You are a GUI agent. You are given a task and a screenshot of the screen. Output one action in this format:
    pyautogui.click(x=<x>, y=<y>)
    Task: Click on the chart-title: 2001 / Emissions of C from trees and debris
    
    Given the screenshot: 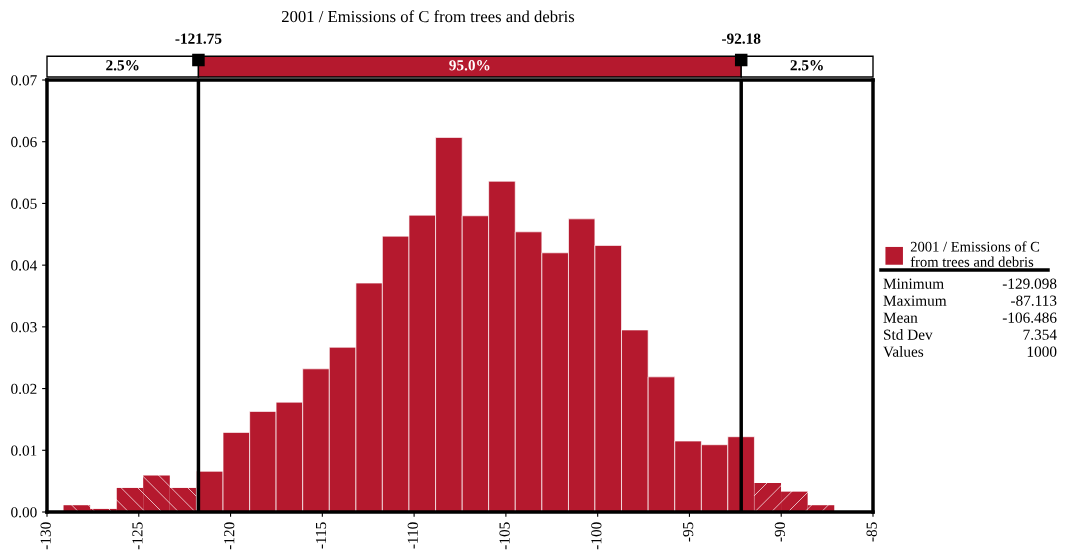 What is the action you would take?
    pyautogui.click(x=428, y=16)
    